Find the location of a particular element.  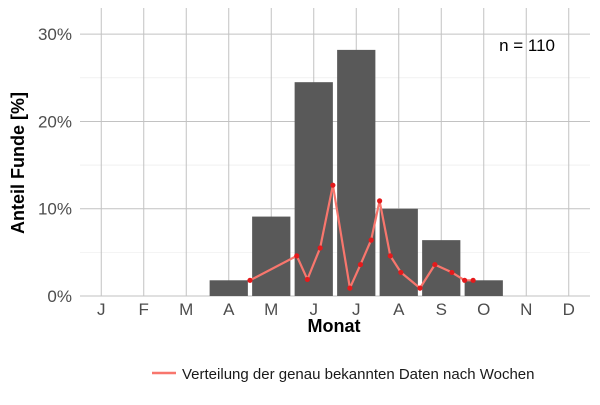

y-tick-label: 20% is located at coordinates (55, 121).